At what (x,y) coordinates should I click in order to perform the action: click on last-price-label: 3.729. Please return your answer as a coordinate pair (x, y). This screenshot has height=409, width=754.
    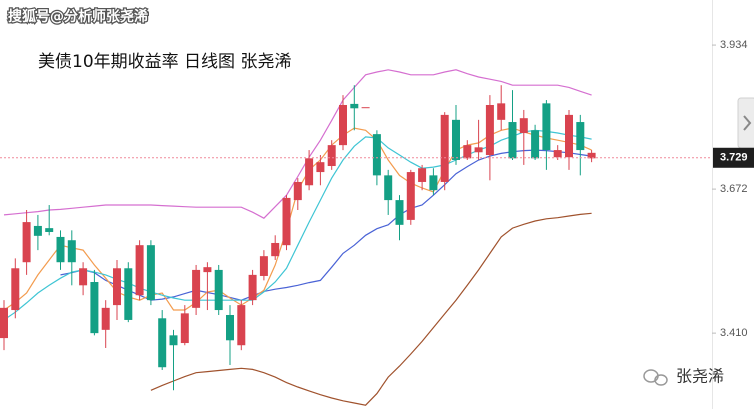
    Looking at the image, I should click on (734, 158).